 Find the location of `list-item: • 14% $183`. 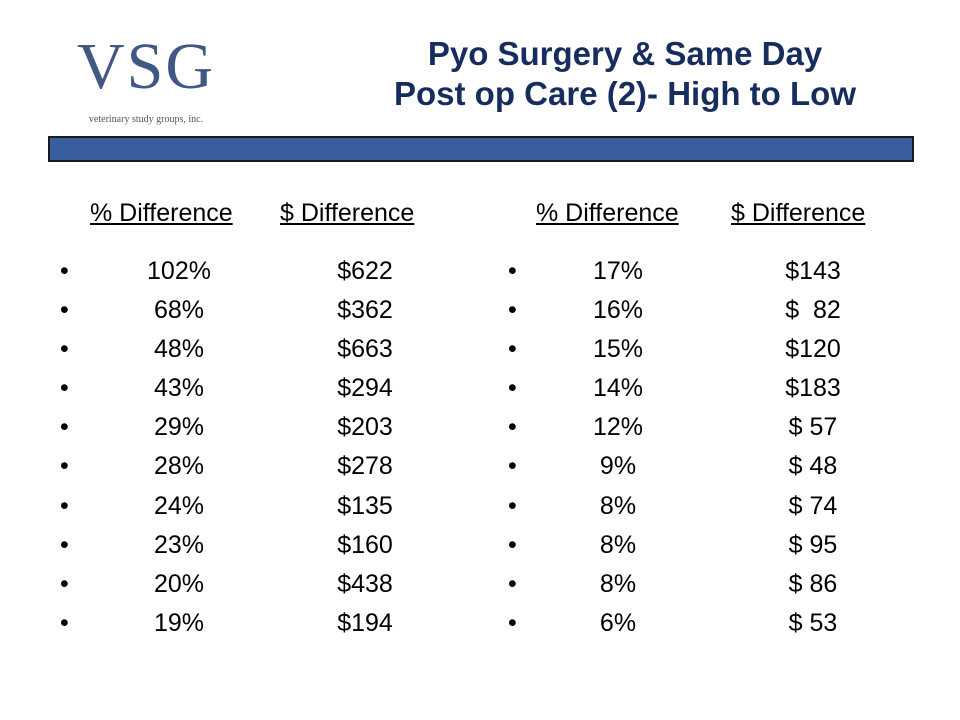

list-item: • 14% $183 is located at coordinates (708, 388).